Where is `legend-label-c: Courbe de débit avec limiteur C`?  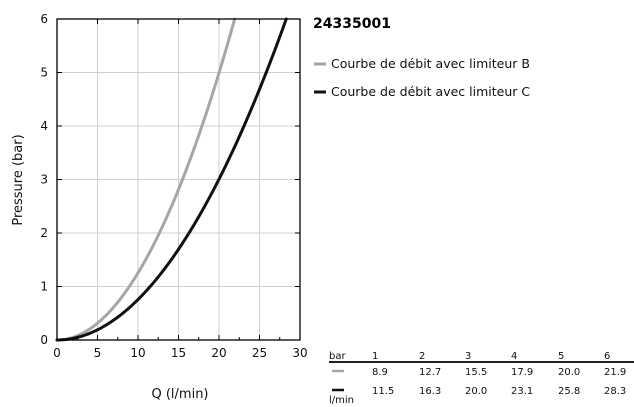 legend-label-c: Courbe de débit avec limiteur C is located at coordinates (430, 91).